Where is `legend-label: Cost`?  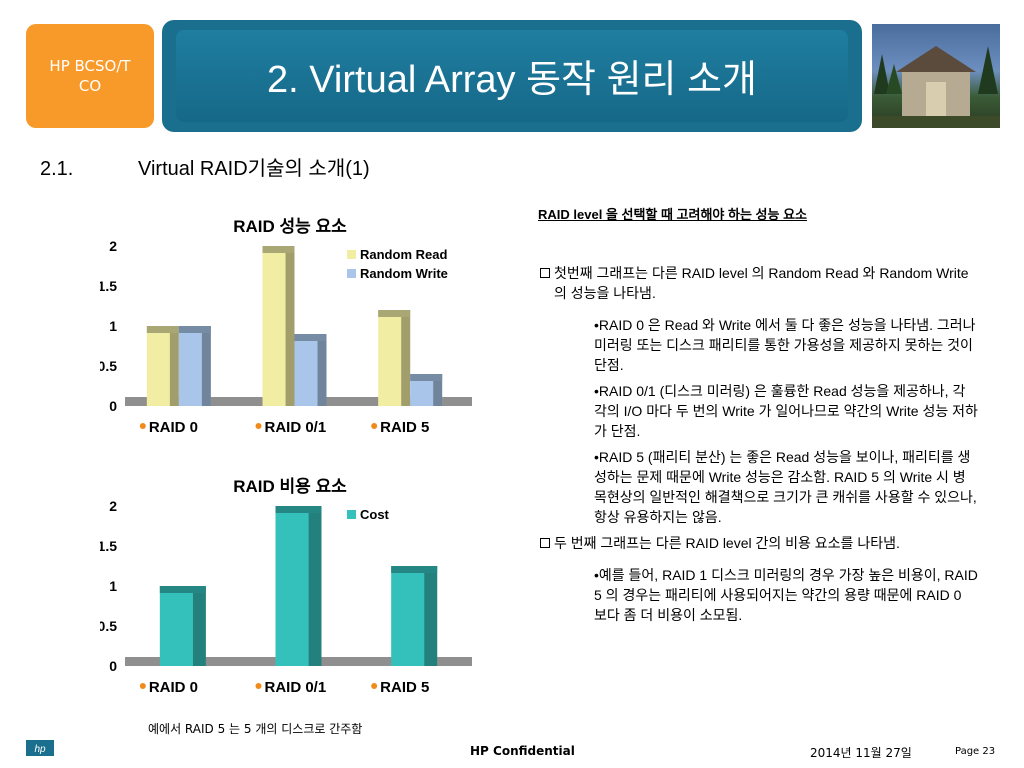 legend-label: Cost is located at coordinates (375, 514).